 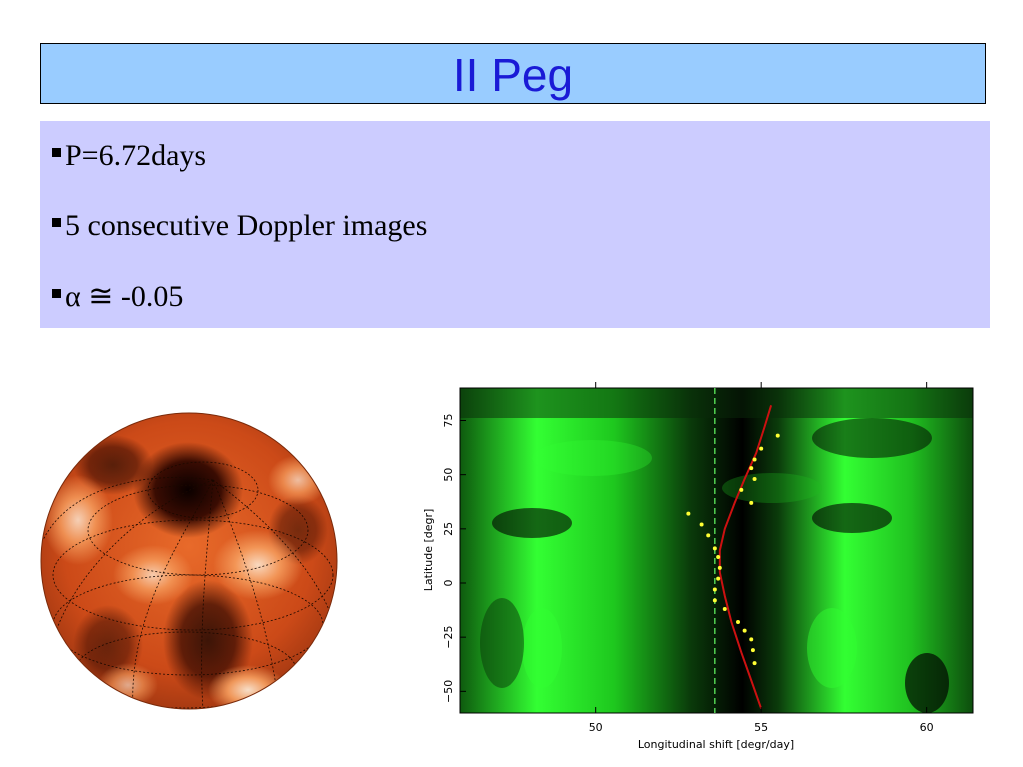 I want to click on y-tick-label: 25, so click(x=448, y=529).